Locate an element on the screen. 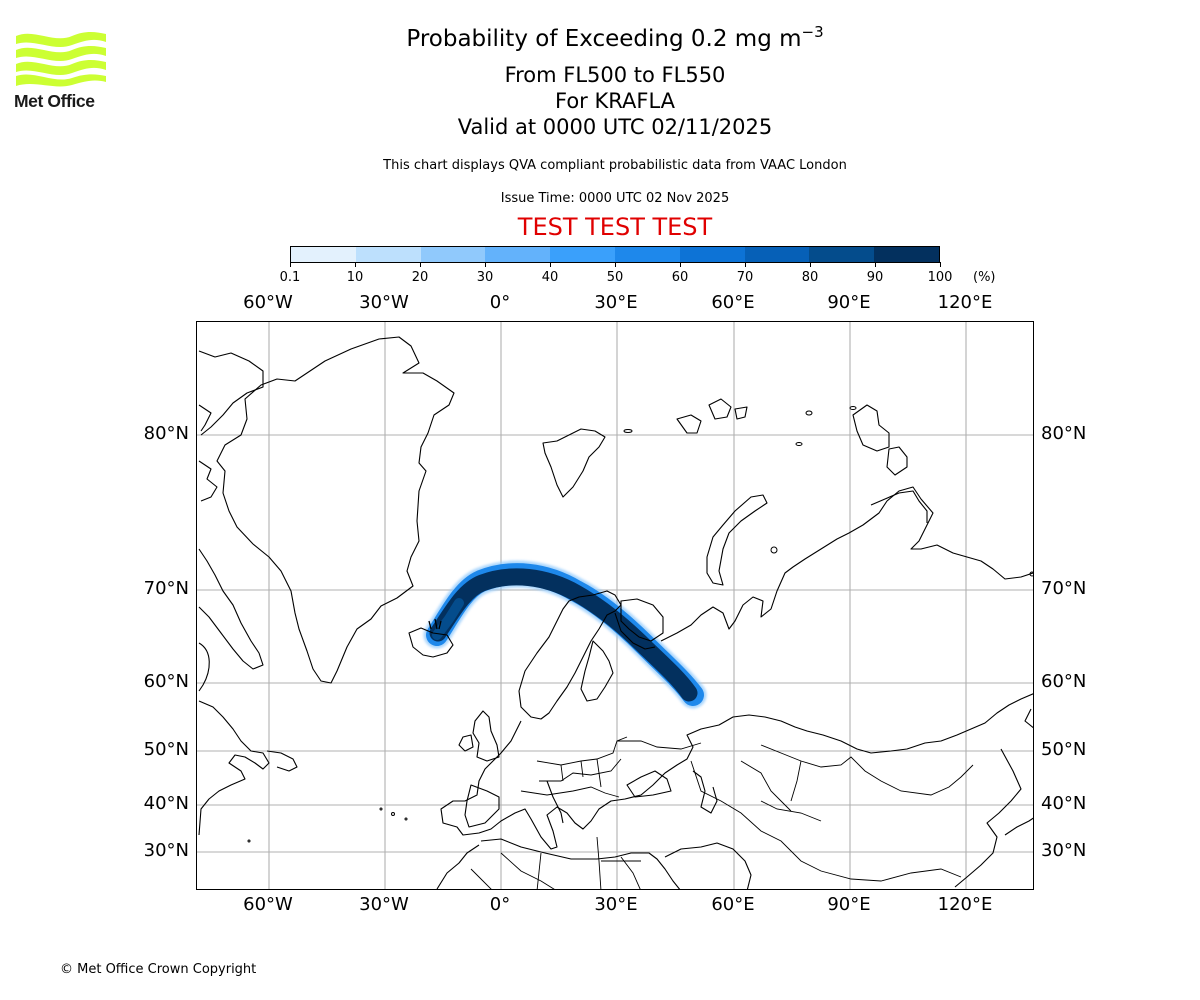 The width and height of the screenshot is (1200, 1000). colorbar-tick-label: 50 is located at coordinates (615, 277).